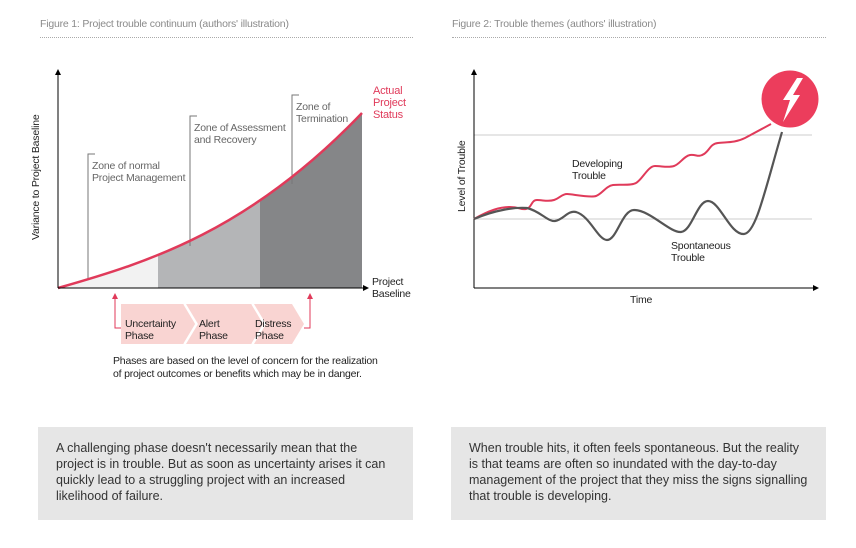 The image size is (856, 548). What do you see at coordinates (793, 100) in the screenshot?
I see `lightning-bolt-icon` at bounding box center [793, 100].